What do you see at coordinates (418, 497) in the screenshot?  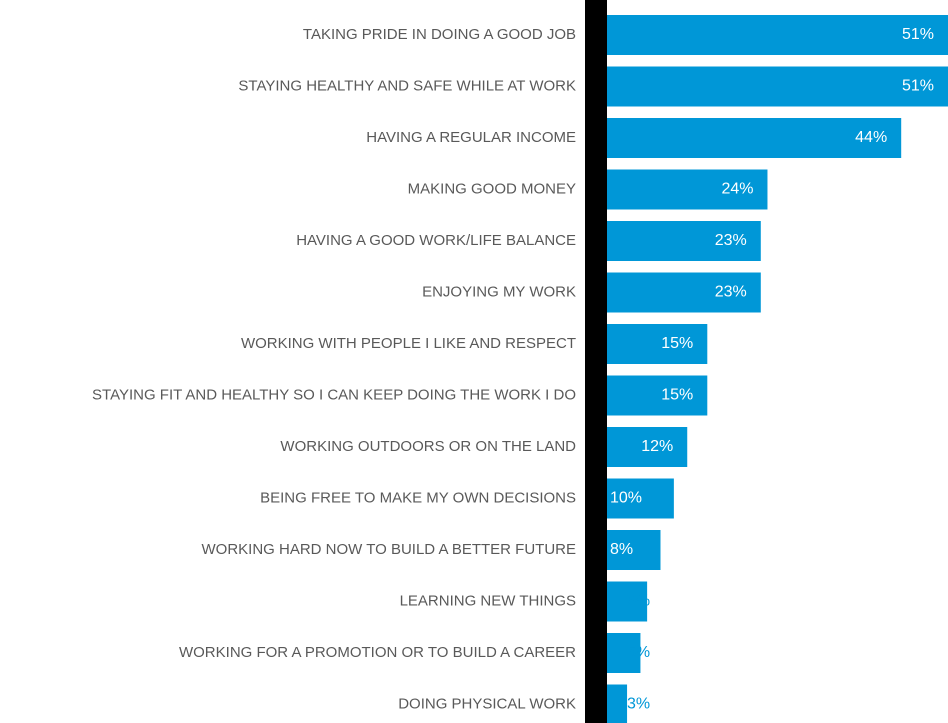 I see `category-label: BEING FREE TO MAKE MY OWN DECISIONS` at bounding box center [418, 497].